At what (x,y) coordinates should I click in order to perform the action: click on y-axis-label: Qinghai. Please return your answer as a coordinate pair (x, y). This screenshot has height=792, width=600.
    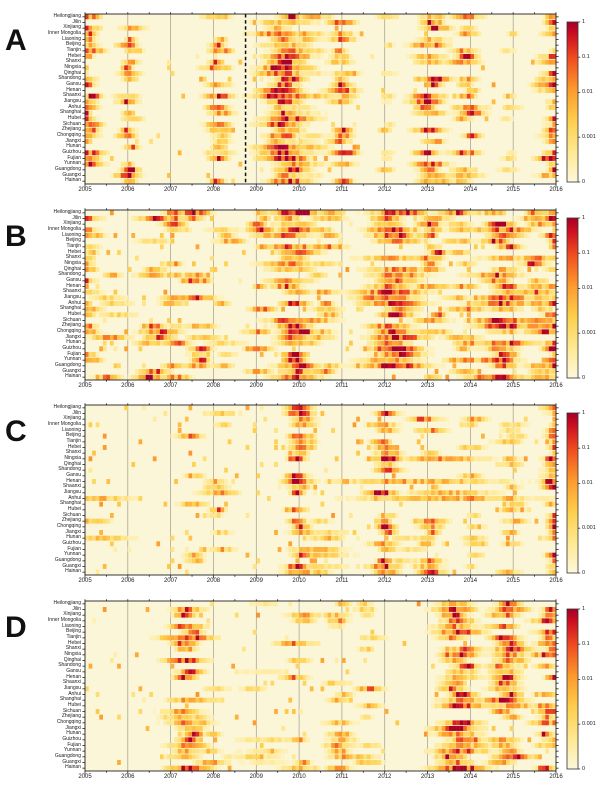
    Looking at the image, I should click on (72, 268).